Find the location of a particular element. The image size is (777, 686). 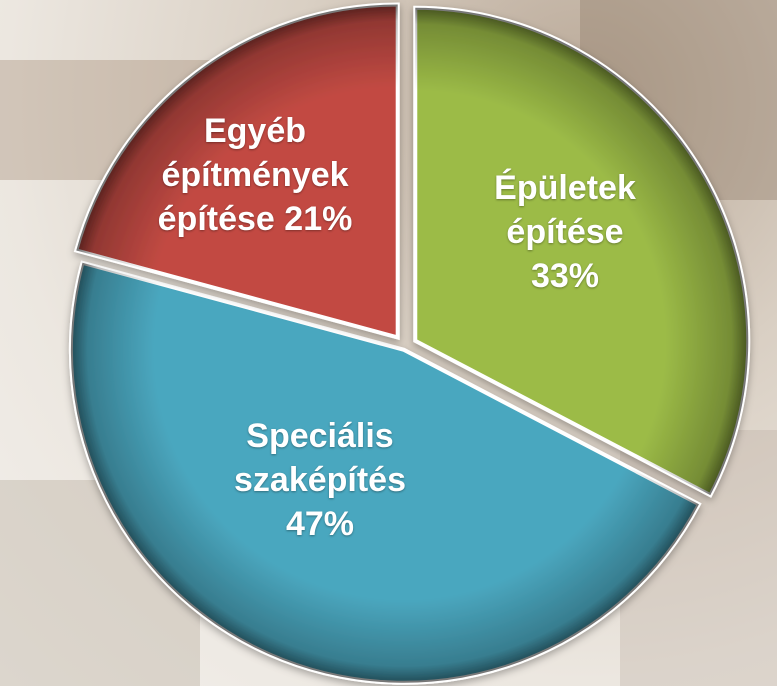

slice-label: Speciális szaképítés 47% is located at coordinates (320, 480).